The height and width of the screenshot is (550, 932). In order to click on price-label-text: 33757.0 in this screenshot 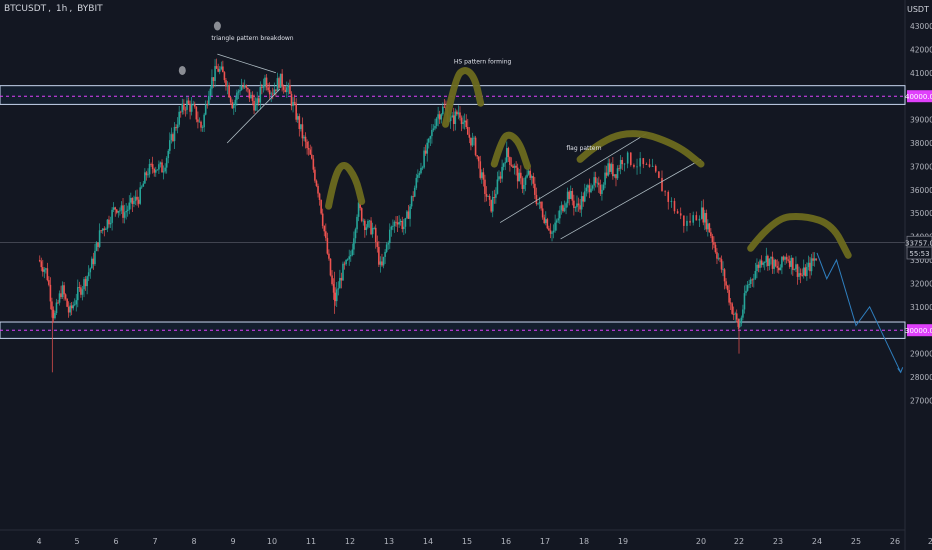, I will do `click(918, 243)`.